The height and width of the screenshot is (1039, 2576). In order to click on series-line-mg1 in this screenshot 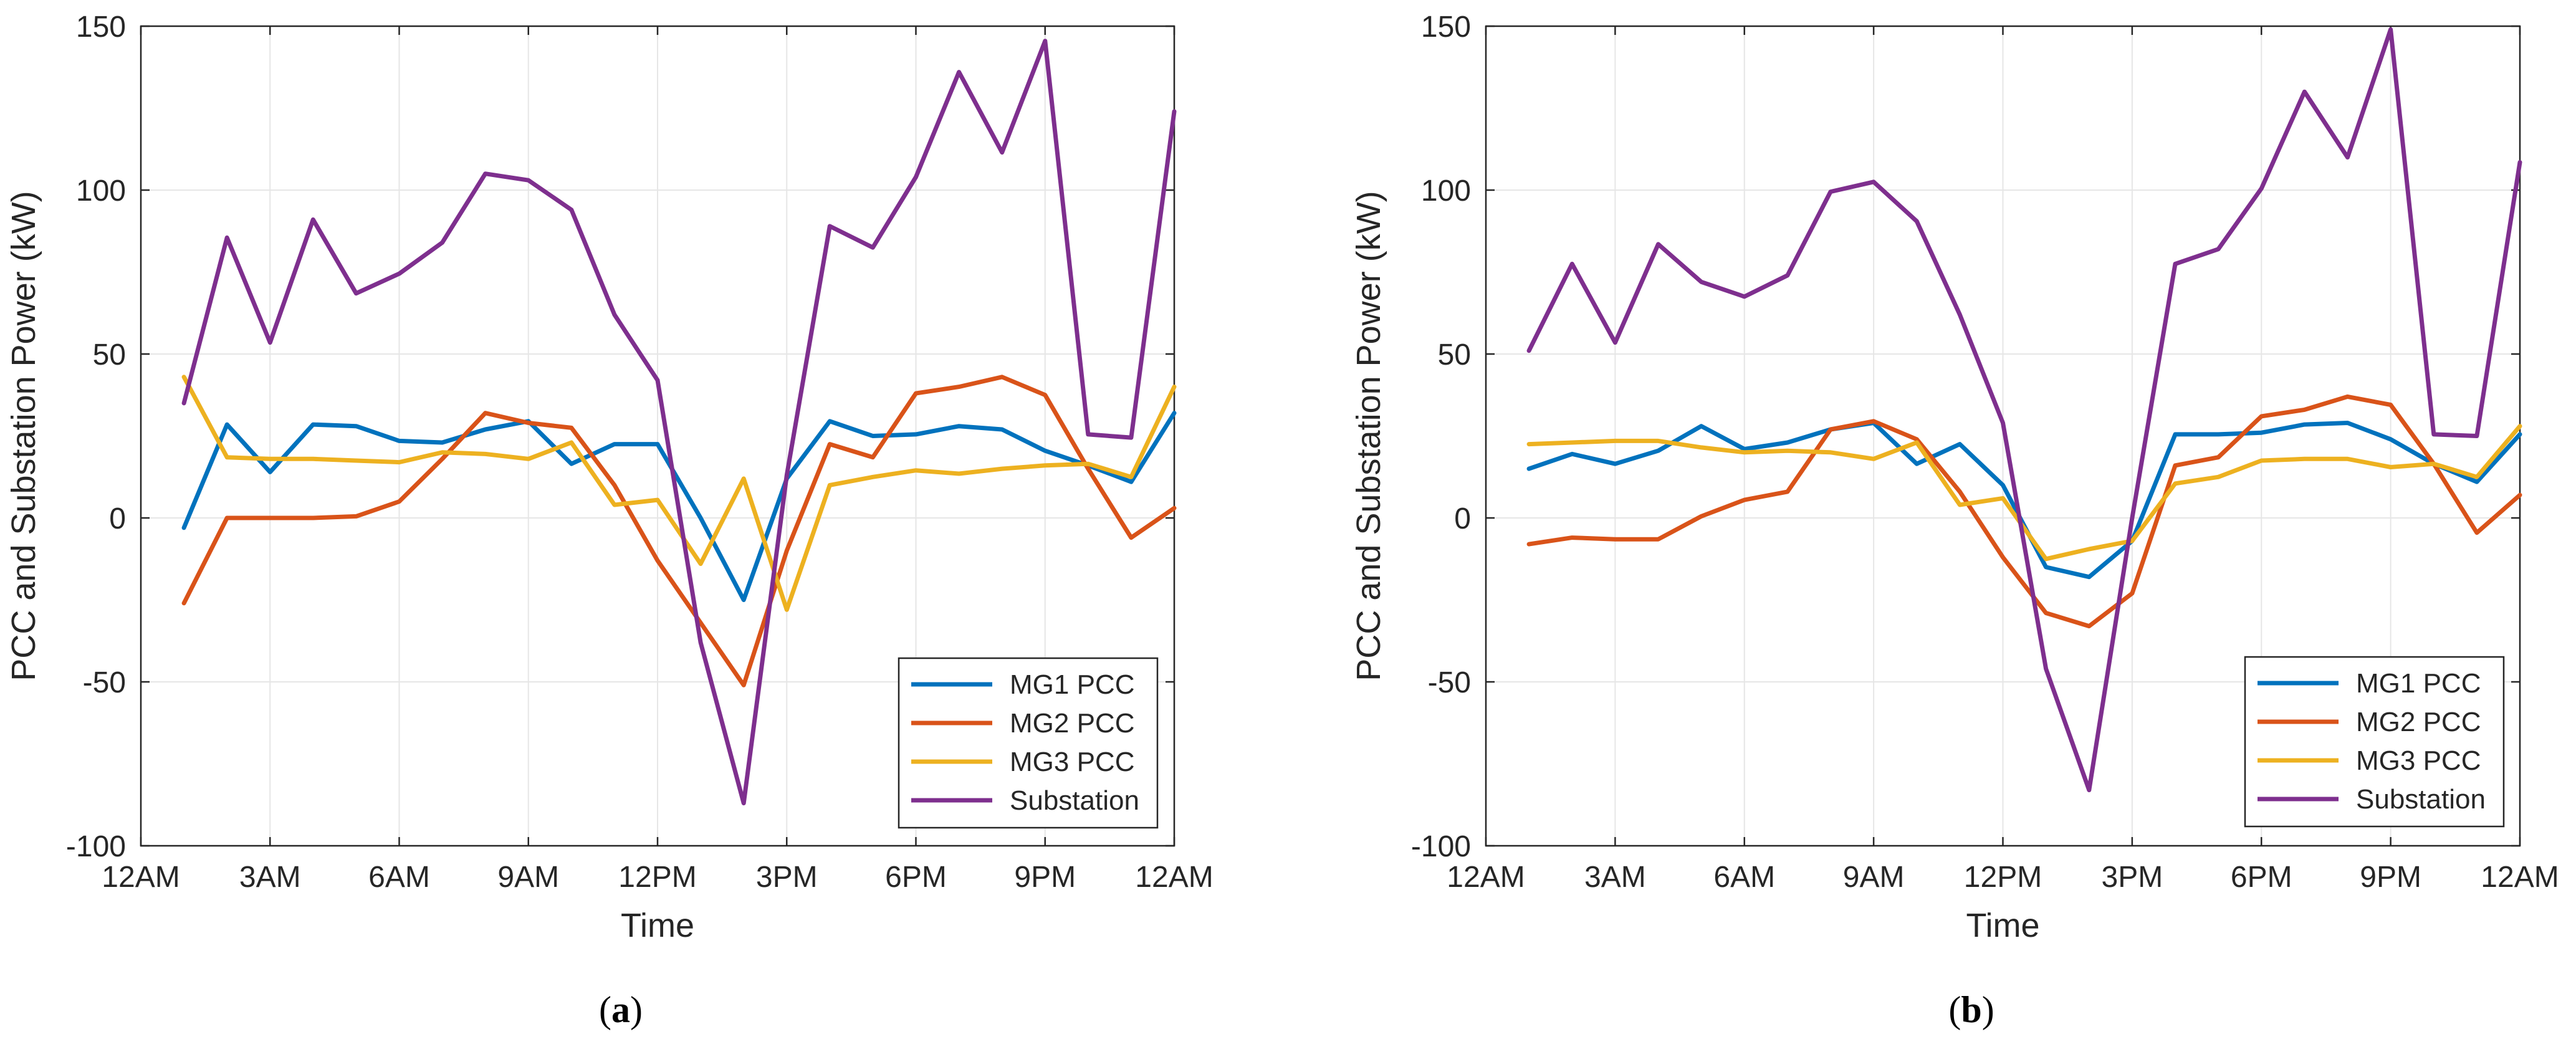, I will do `click(679, 506)`.